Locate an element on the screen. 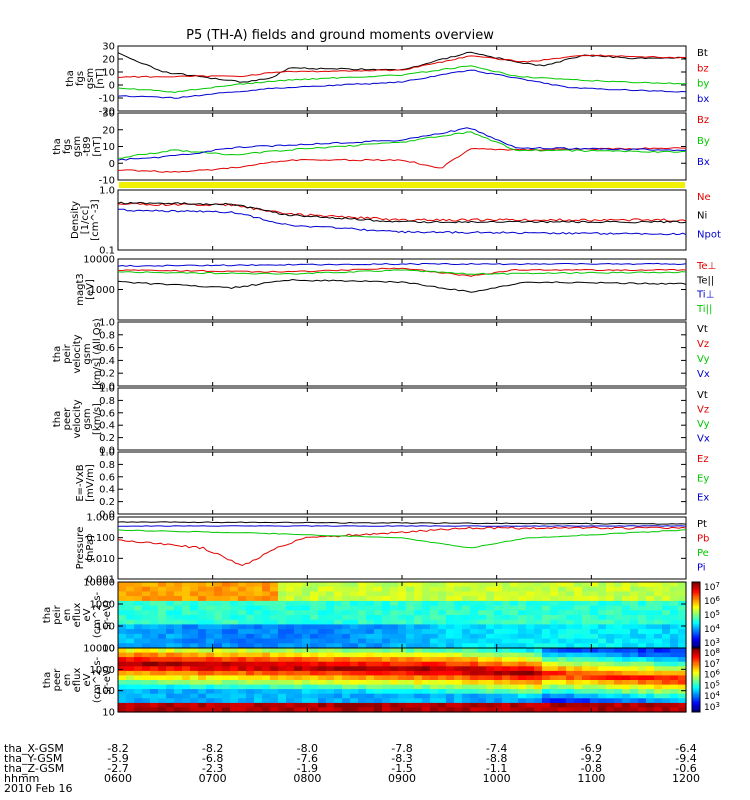  y-axis-label-line: peir is located at coordinates (57, 614).